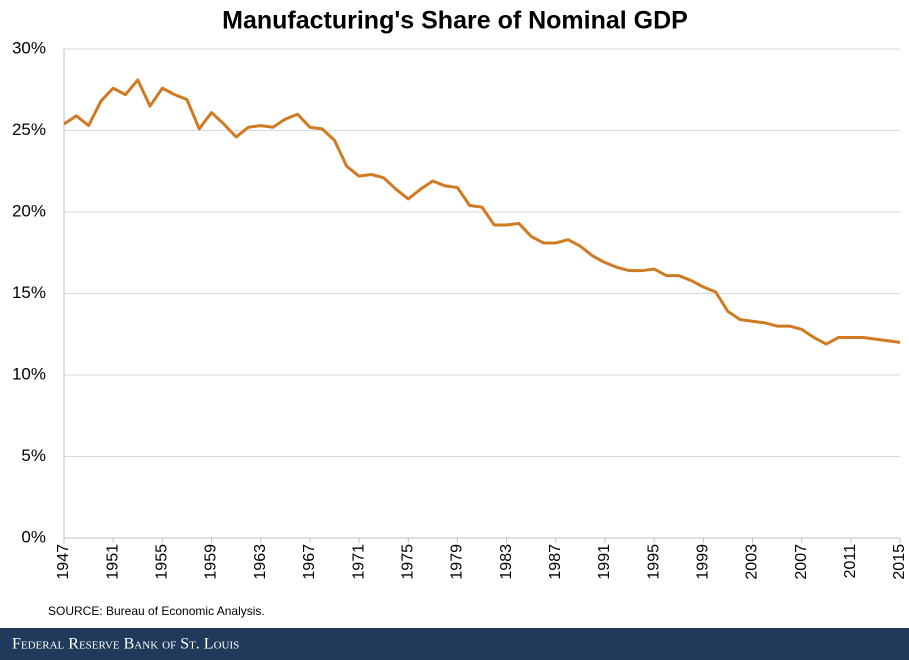 The height and width of the screenshot is (660, 909). Describe the element at coordinates (604, 562) in the screenshot. I see `x-tick-label: 1991` at that location.